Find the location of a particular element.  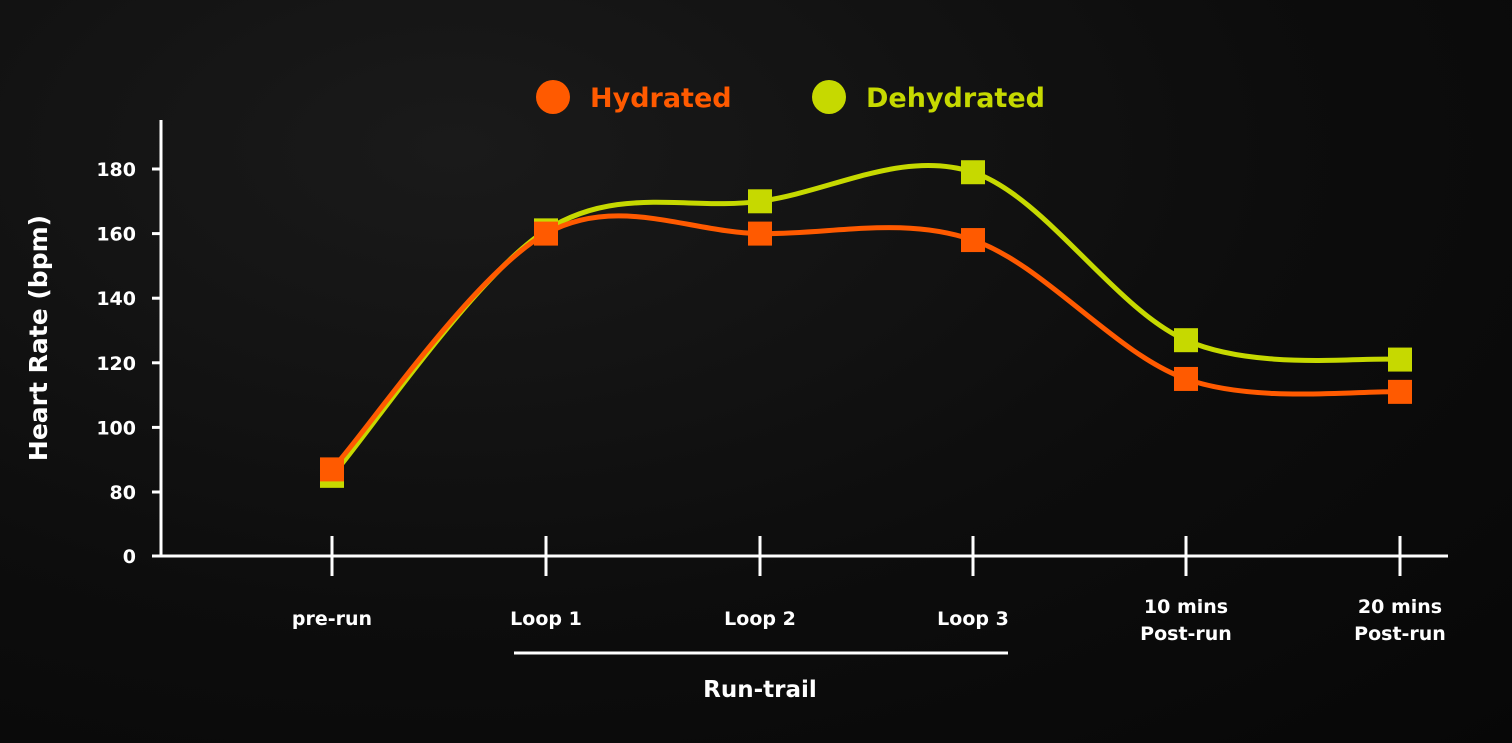

y-tick-label: 0 is located at coordinates (129, 557).